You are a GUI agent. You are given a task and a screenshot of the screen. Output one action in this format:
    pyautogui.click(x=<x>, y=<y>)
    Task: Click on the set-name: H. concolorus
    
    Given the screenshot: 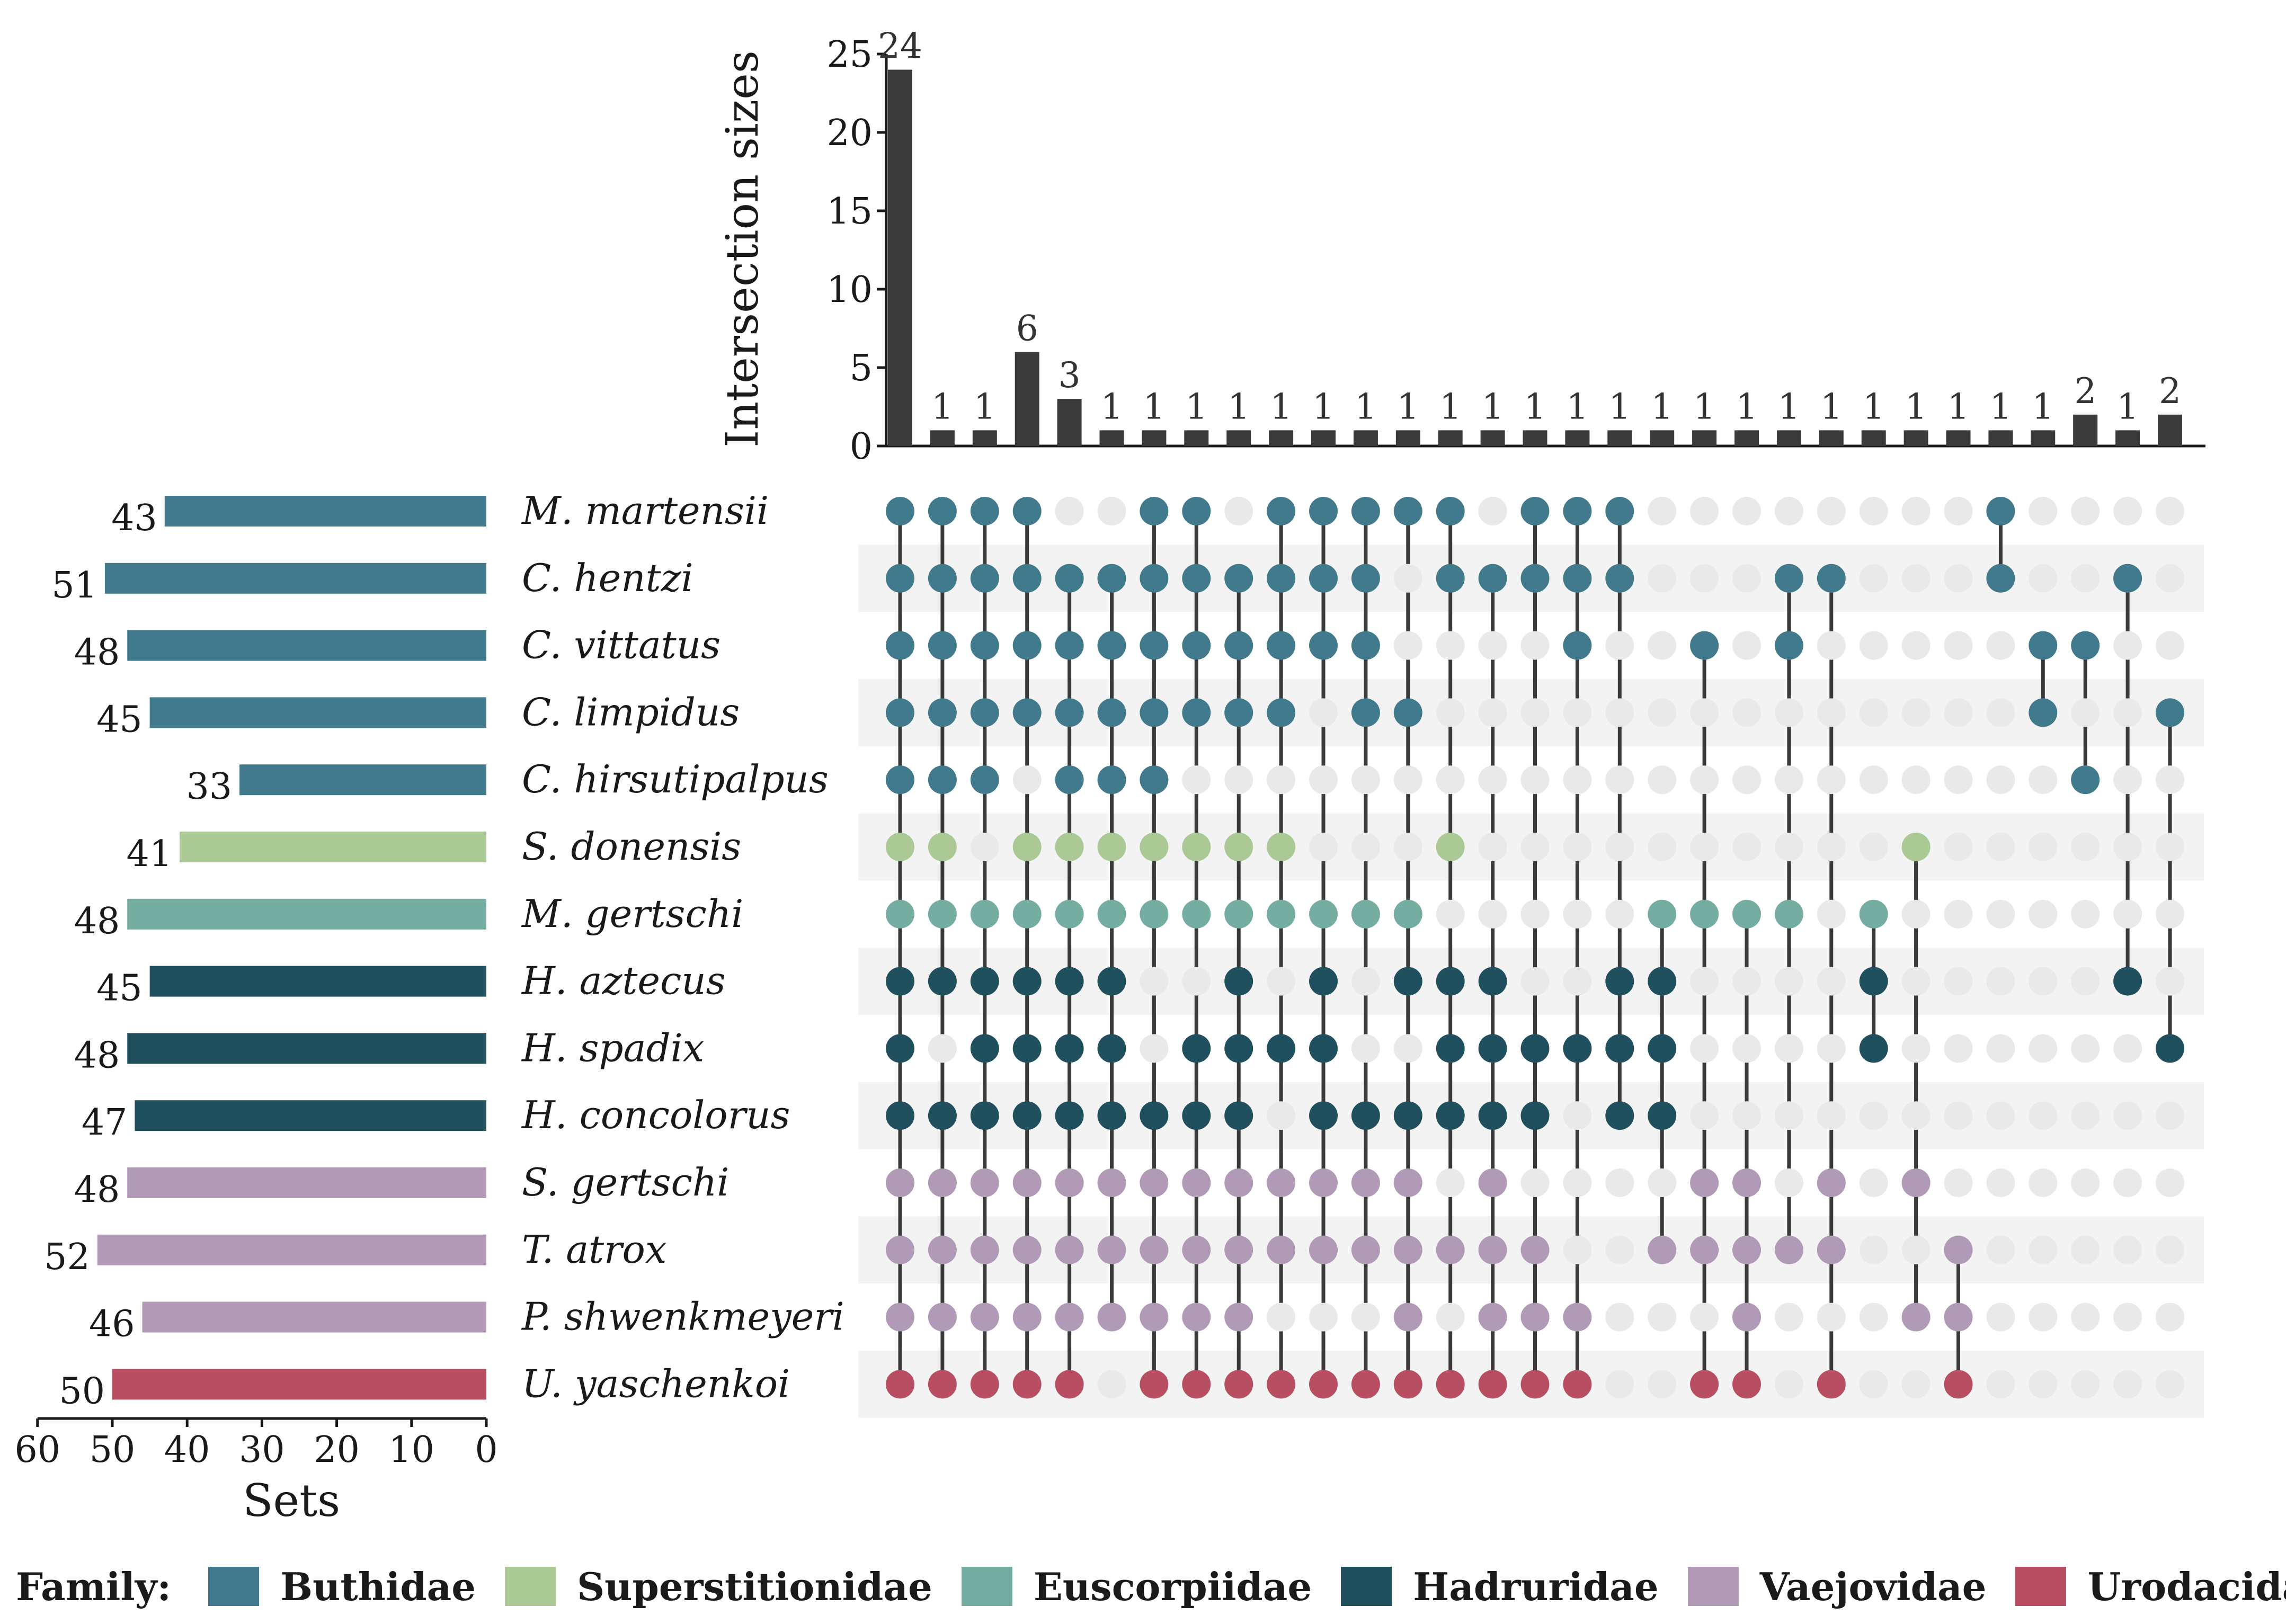 What is the action you would take?
    pyautogui.click(x=655, y=1115)
    